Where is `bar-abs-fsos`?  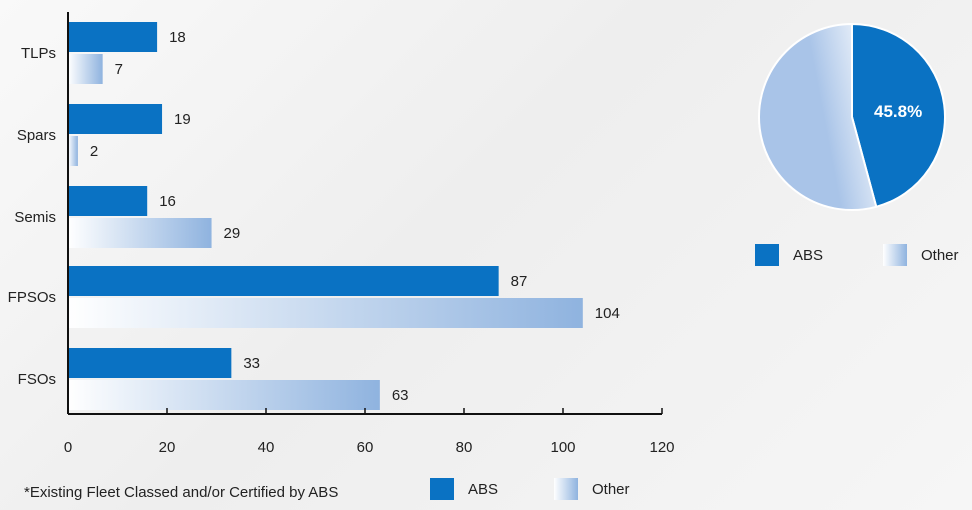 bar-abs-fsos is located at coordinates (150, 363).